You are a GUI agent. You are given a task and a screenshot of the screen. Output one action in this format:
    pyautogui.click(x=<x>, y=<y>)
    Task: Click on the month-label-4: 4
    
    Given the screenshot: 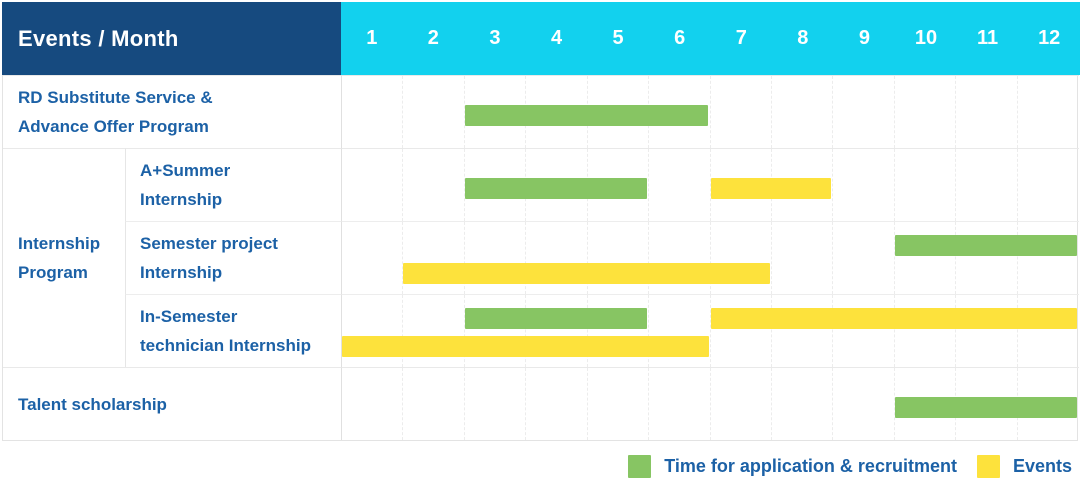 What is the action you would take?
    pyautogui.click(x=556, y=38)
    